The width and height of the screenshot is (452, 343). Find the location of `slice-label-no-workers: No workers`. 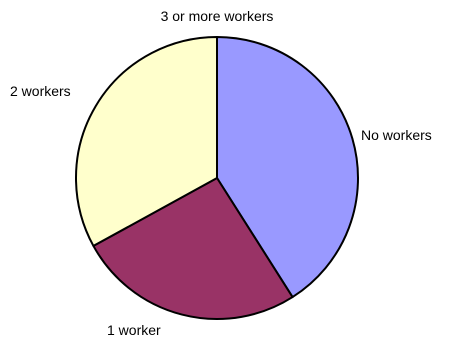

slice-label-no-workers: No workers is located at coordinates (396, 135).